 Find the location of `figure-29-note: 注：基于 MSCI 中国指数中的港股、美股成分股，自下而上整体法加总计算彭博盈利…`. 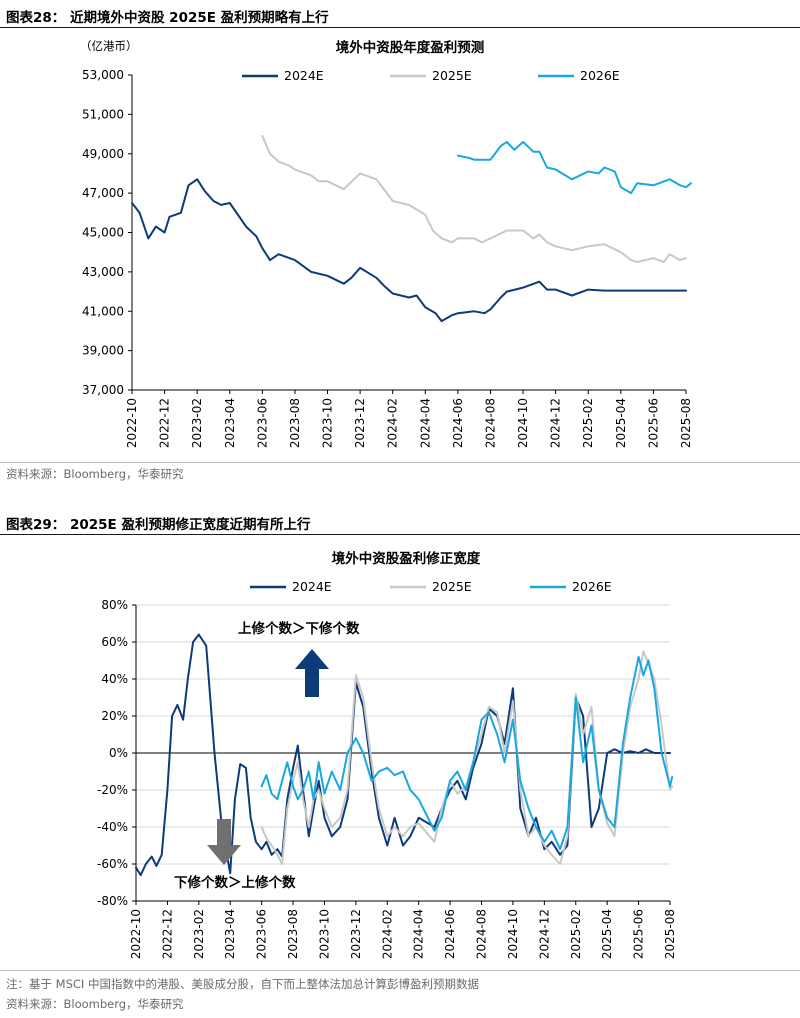

figure-29-note: 注：基于 MSCI 中国指数中的港股、美股成分股，自下而上整体法加总计算彭博盈利… is located at coordinates (242, 984).